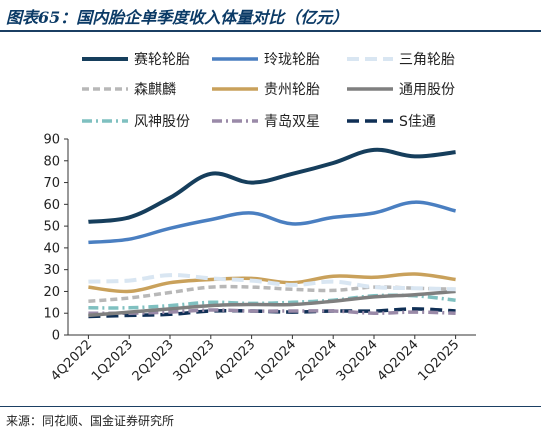 The height and width of the screenshot is (435, 541). What do you see at coordinates (112, 360) in the screenshot?
I see `x-tick-label: 1Q2023` at bounding box center [112, 360].